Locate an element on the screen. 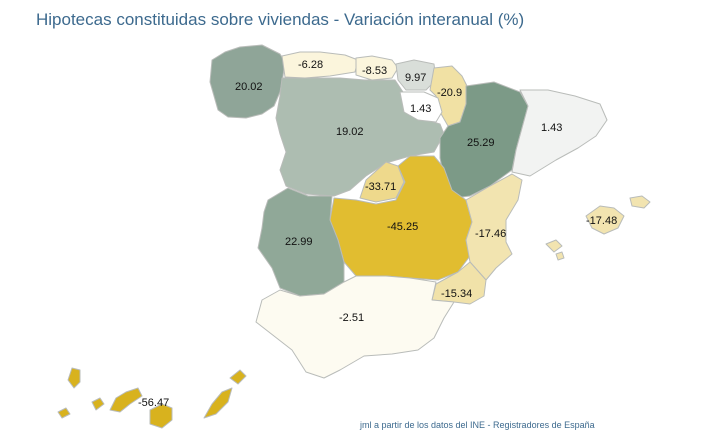 Image resolution: width=708 pixels, height=445 pixels. region-canarias-tenerife is located at coordinates (126, 400).